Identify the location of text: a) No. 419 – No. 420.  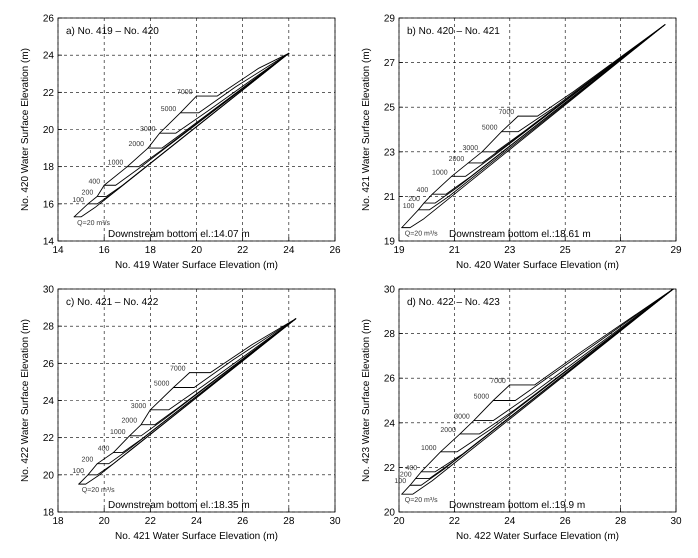
(113, 31).